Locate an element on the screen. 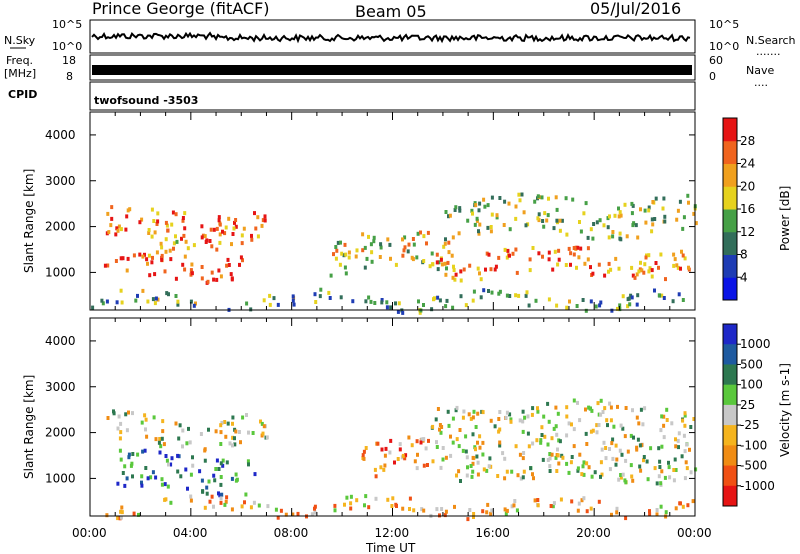 The height and width of the screenshot is (554, 800). velocity-y-tick-label: 4000 is located at coordinates (60, 341).